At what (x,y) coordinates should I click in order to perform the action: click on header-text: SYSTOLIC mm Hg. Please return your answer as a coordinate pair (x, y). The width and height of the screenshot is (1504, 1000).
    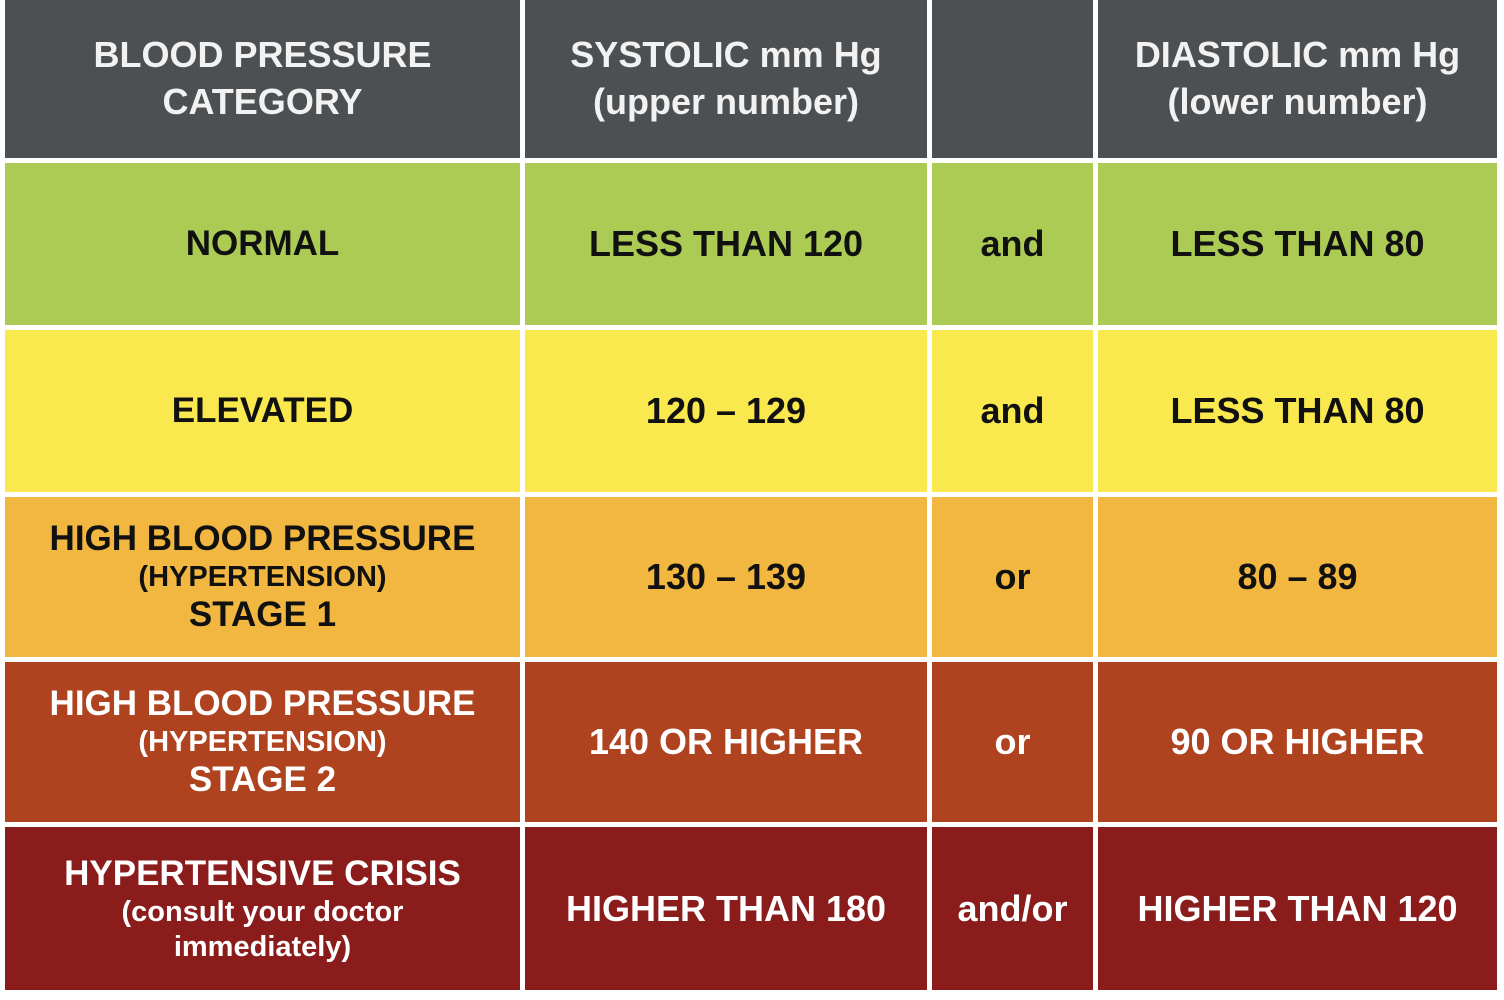
    Looking at the image, I should click on (726, 55).